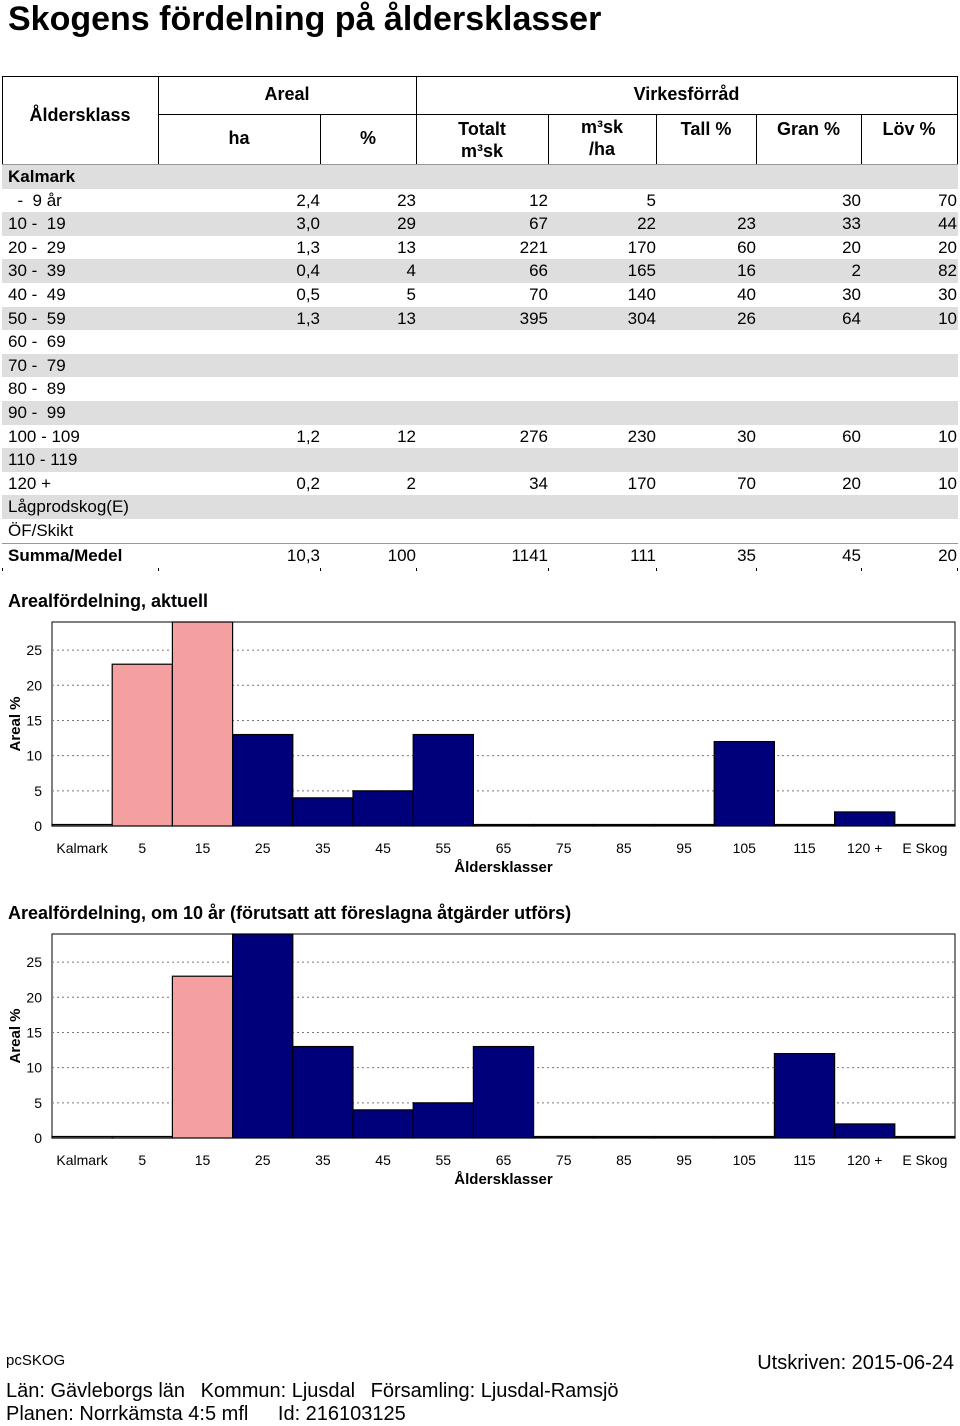 The image size is (960, 1426). Describe the element at coordinates (651, 200) in the screenshot. I see `cell-m3ha: 5` at that location.